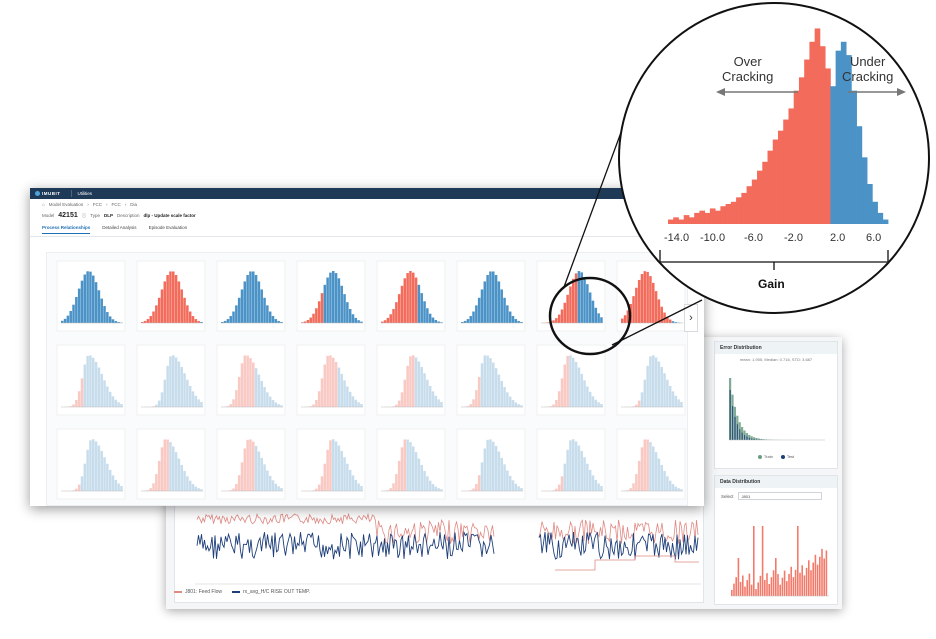 The image size is (936, 639). Describe the element at coordinates (43, 204) in the screenshot. I see `home-icon: ⌂` at that location.